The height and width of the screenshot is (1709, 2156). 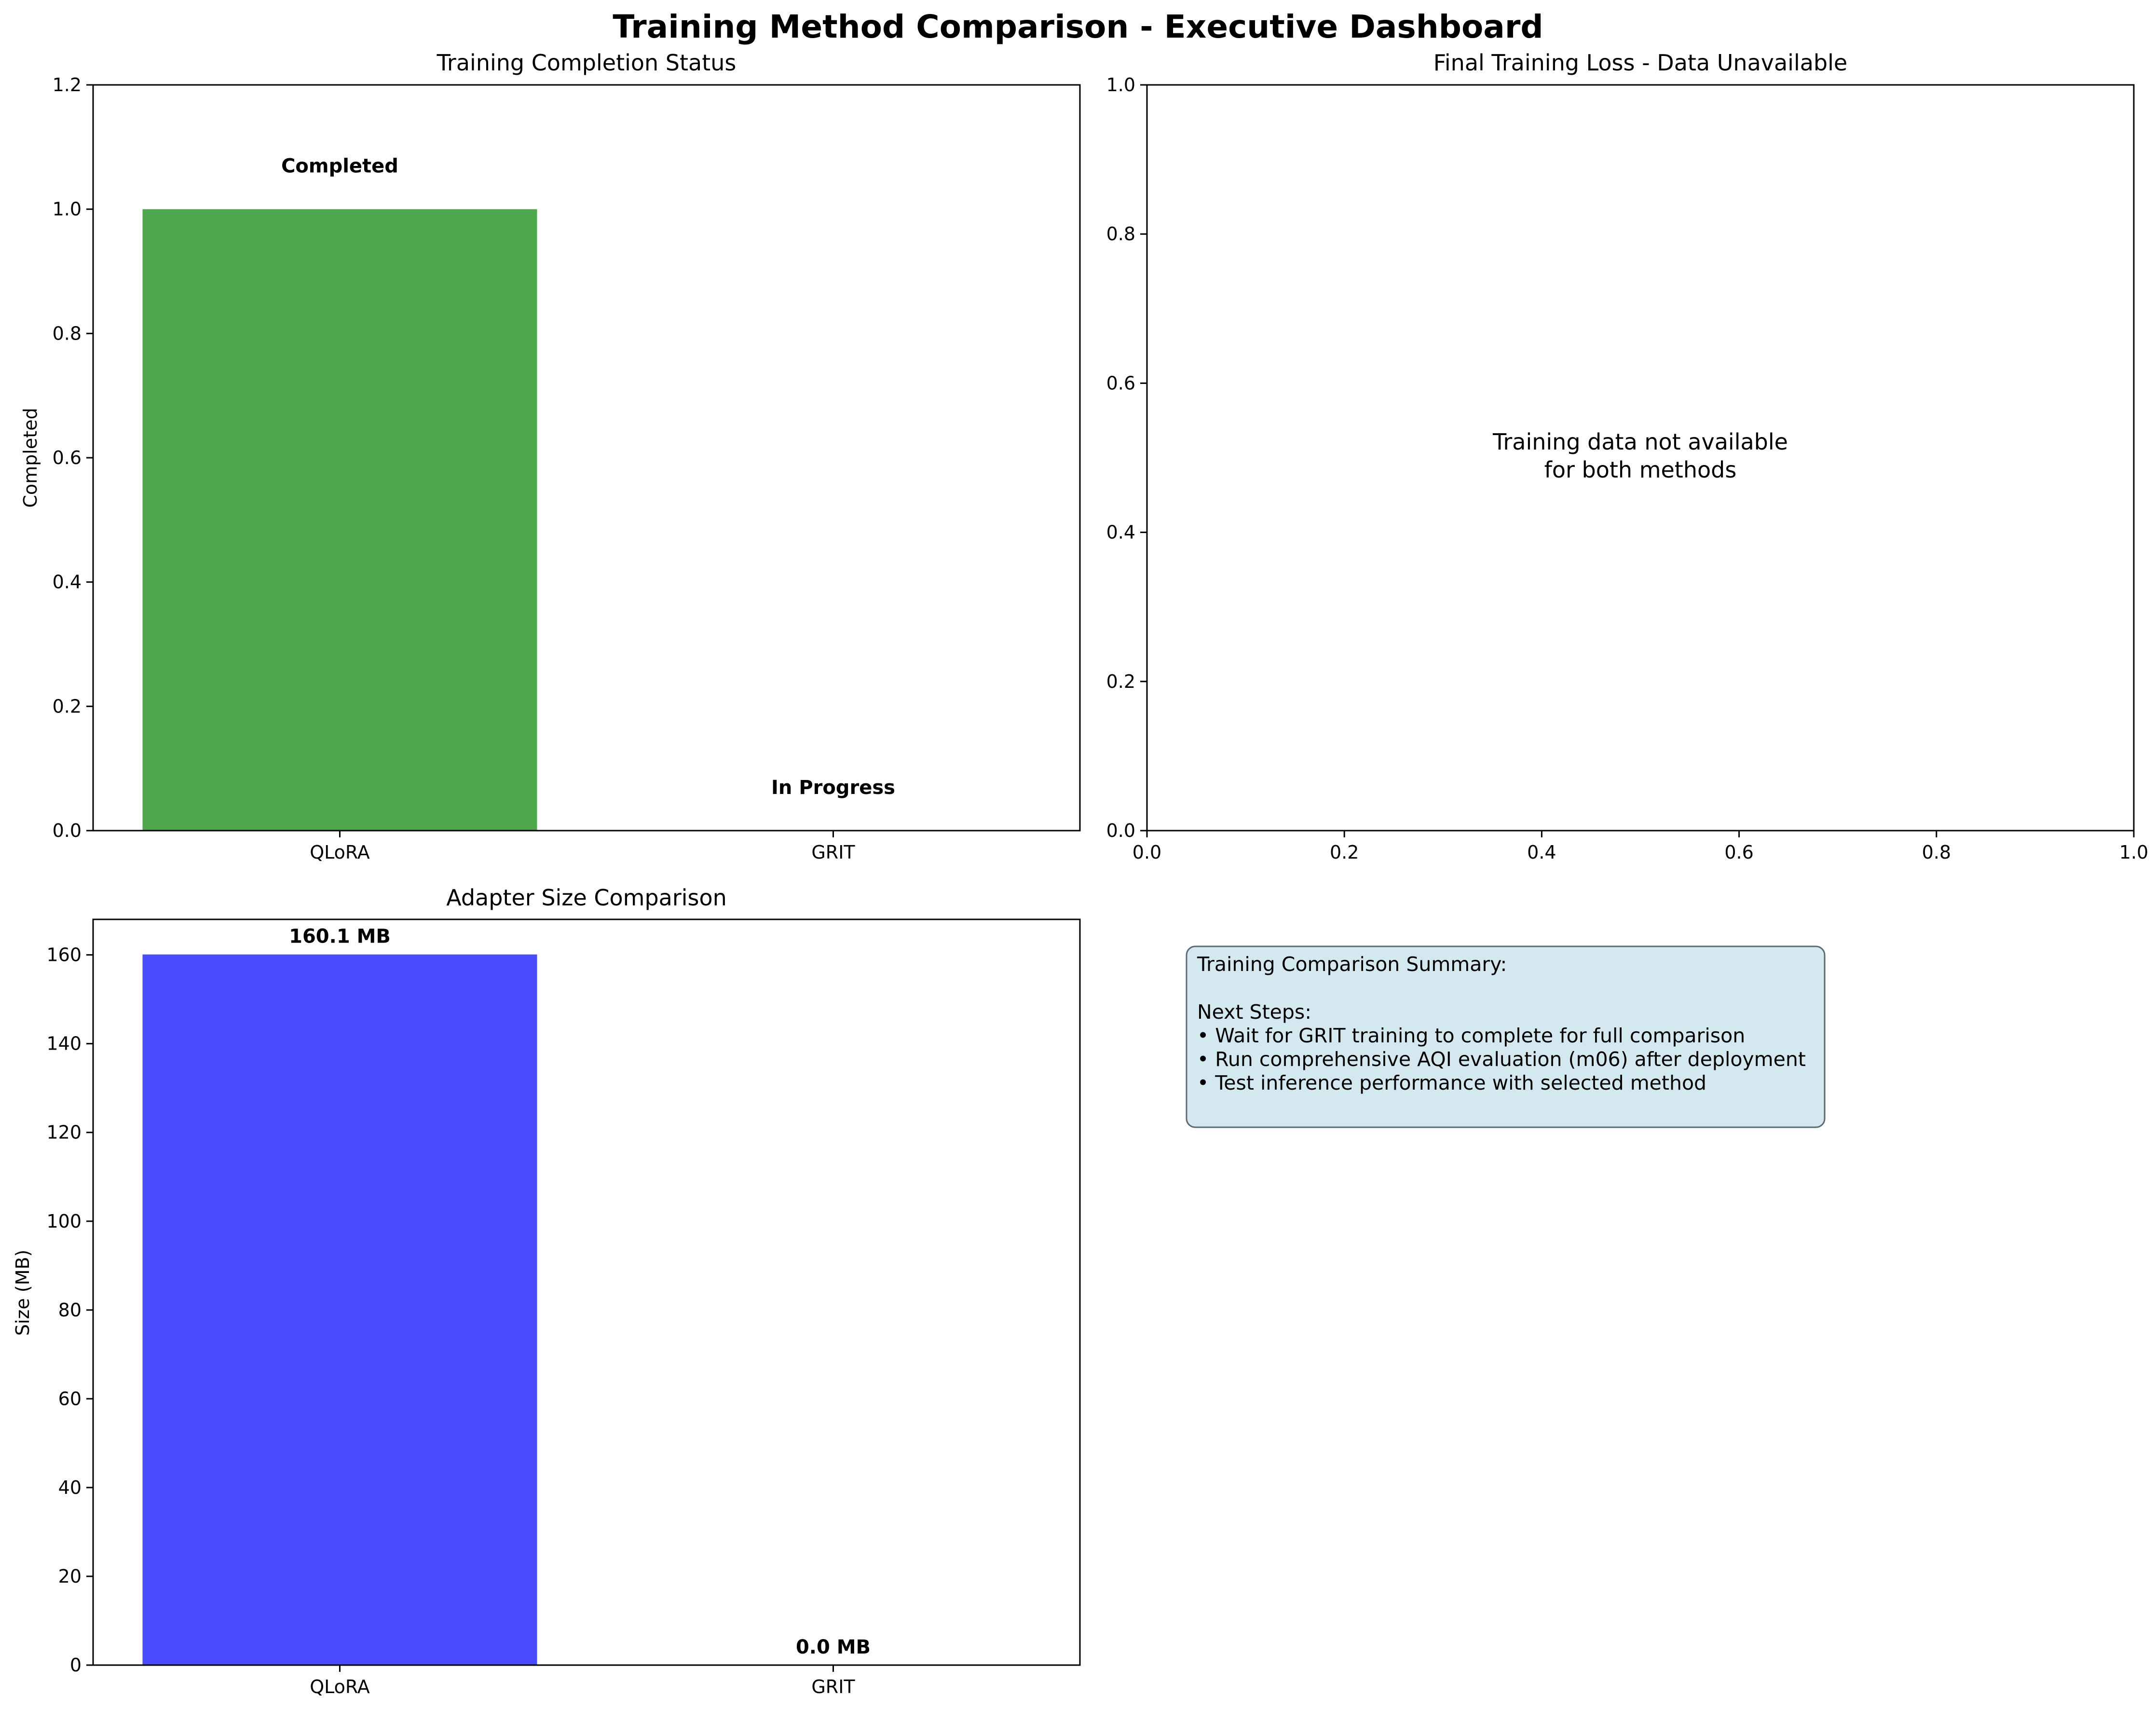 I want to click on loss-y-tick-label: 0.4, so click(x=1120, y=532).